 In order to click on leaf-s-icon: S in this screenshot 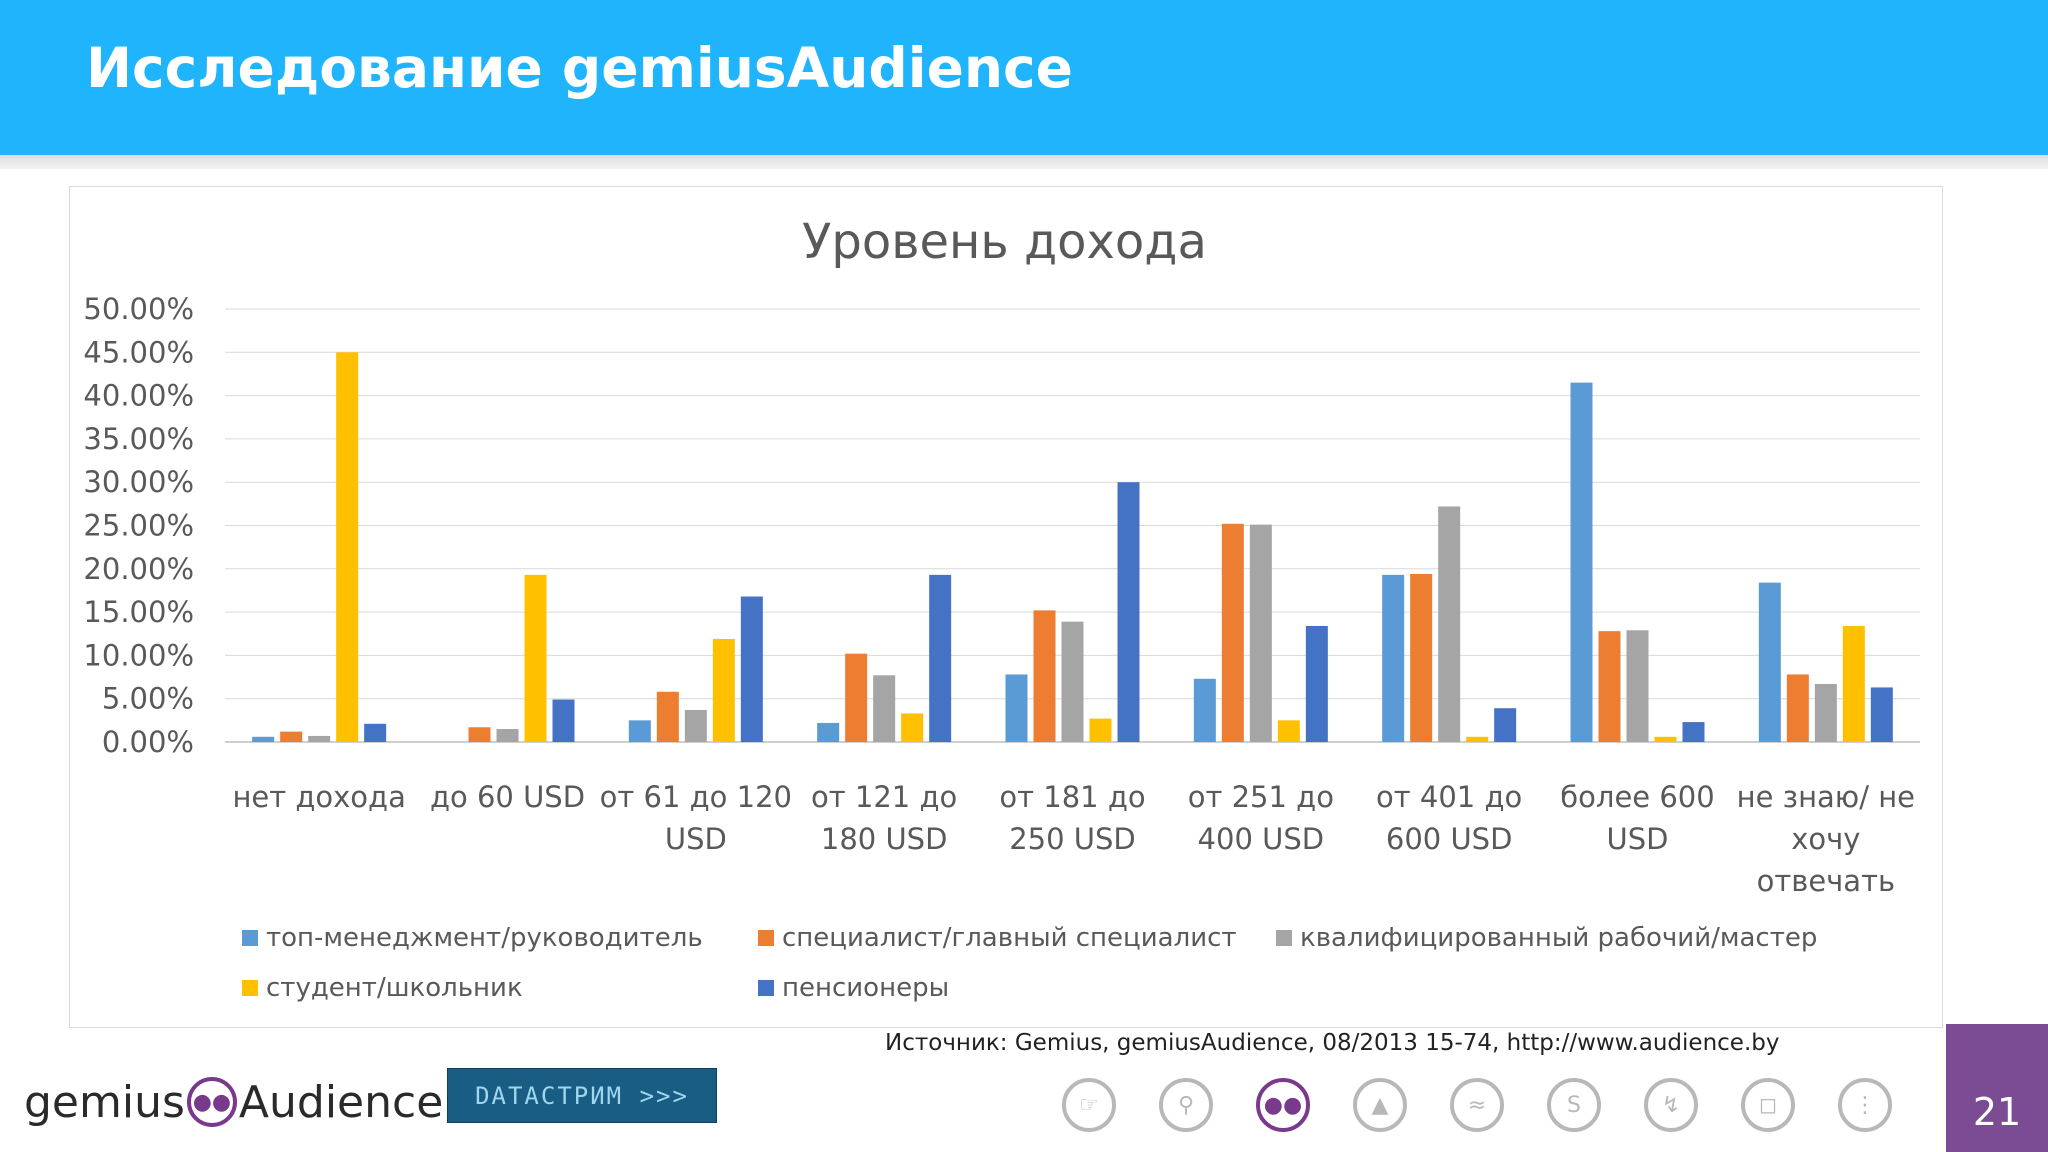, I will do `click(1574, 1105)`.